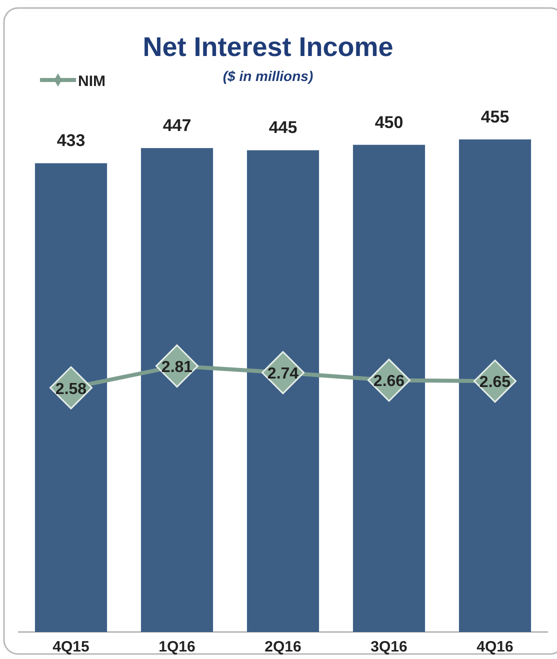 The height and width of the screenshot is (659, 557). What do you see at coordinates (71, 140) in the screenshot?
I see `data-label: 433` at bounding box center [71, 140].